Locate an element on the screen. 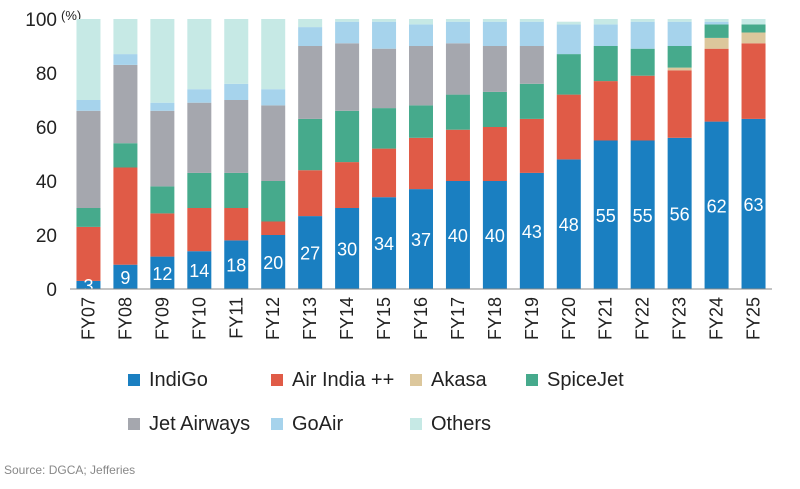 Image resolution: width=800 pixels, height=489 pixels. bar-value-label: 48 is located at coordinates (569, 225).